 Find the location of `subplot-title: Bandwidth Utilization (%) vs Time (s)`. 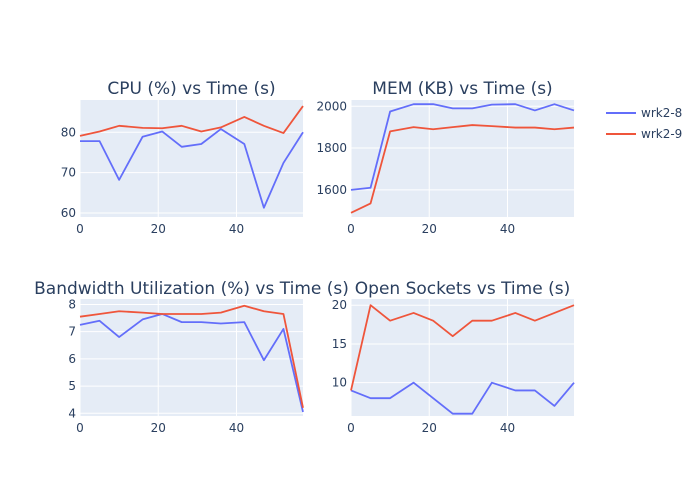

subplot-title: Bandwidth Utilization (%) vs Time (s) is located at coordinates (191, 289).